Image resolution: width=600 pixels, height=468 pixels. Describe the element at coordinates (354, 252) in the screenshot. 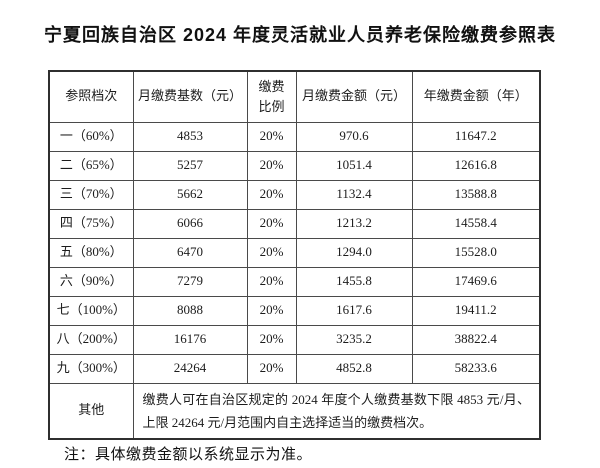

I see `cell-monthly: 1294.0` at that location.